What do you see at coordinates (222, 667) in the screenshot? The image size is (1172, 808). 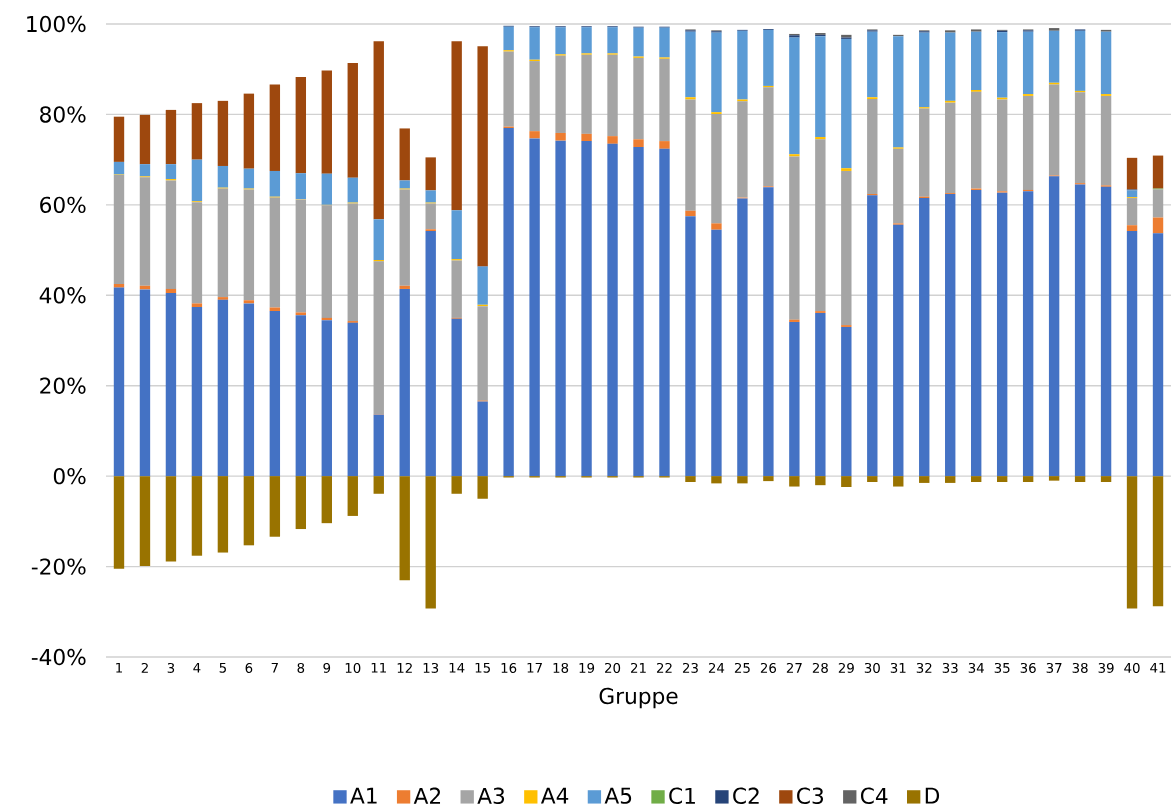 I see `x-tick-label: 5` at bounding box center [222, 667].